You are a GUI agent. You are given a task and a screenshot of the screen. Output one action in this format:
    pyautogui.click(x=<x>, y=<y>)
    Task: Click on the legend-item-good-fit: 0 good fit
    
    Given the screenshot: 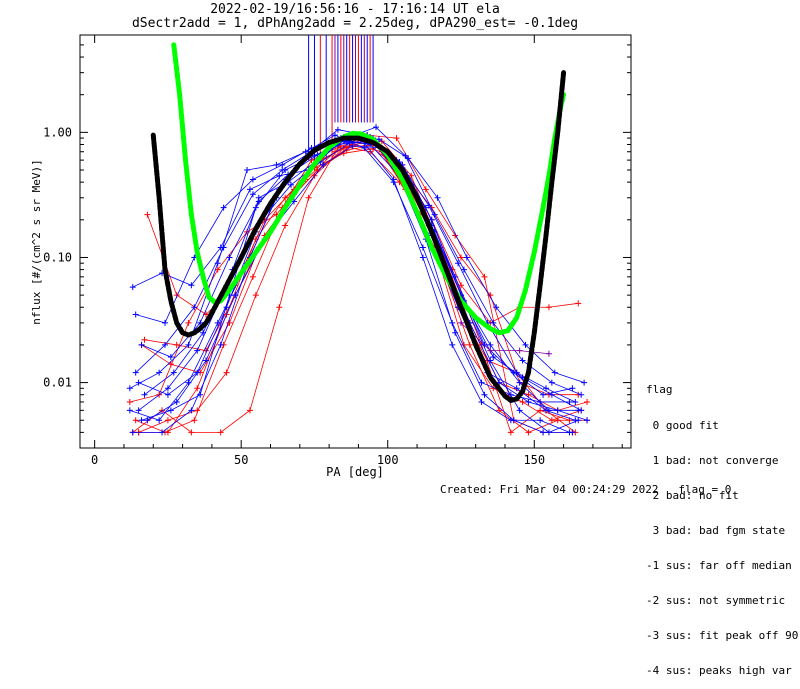 What is the action you would take?
    pyautogui.click(x=682, y=425)
    